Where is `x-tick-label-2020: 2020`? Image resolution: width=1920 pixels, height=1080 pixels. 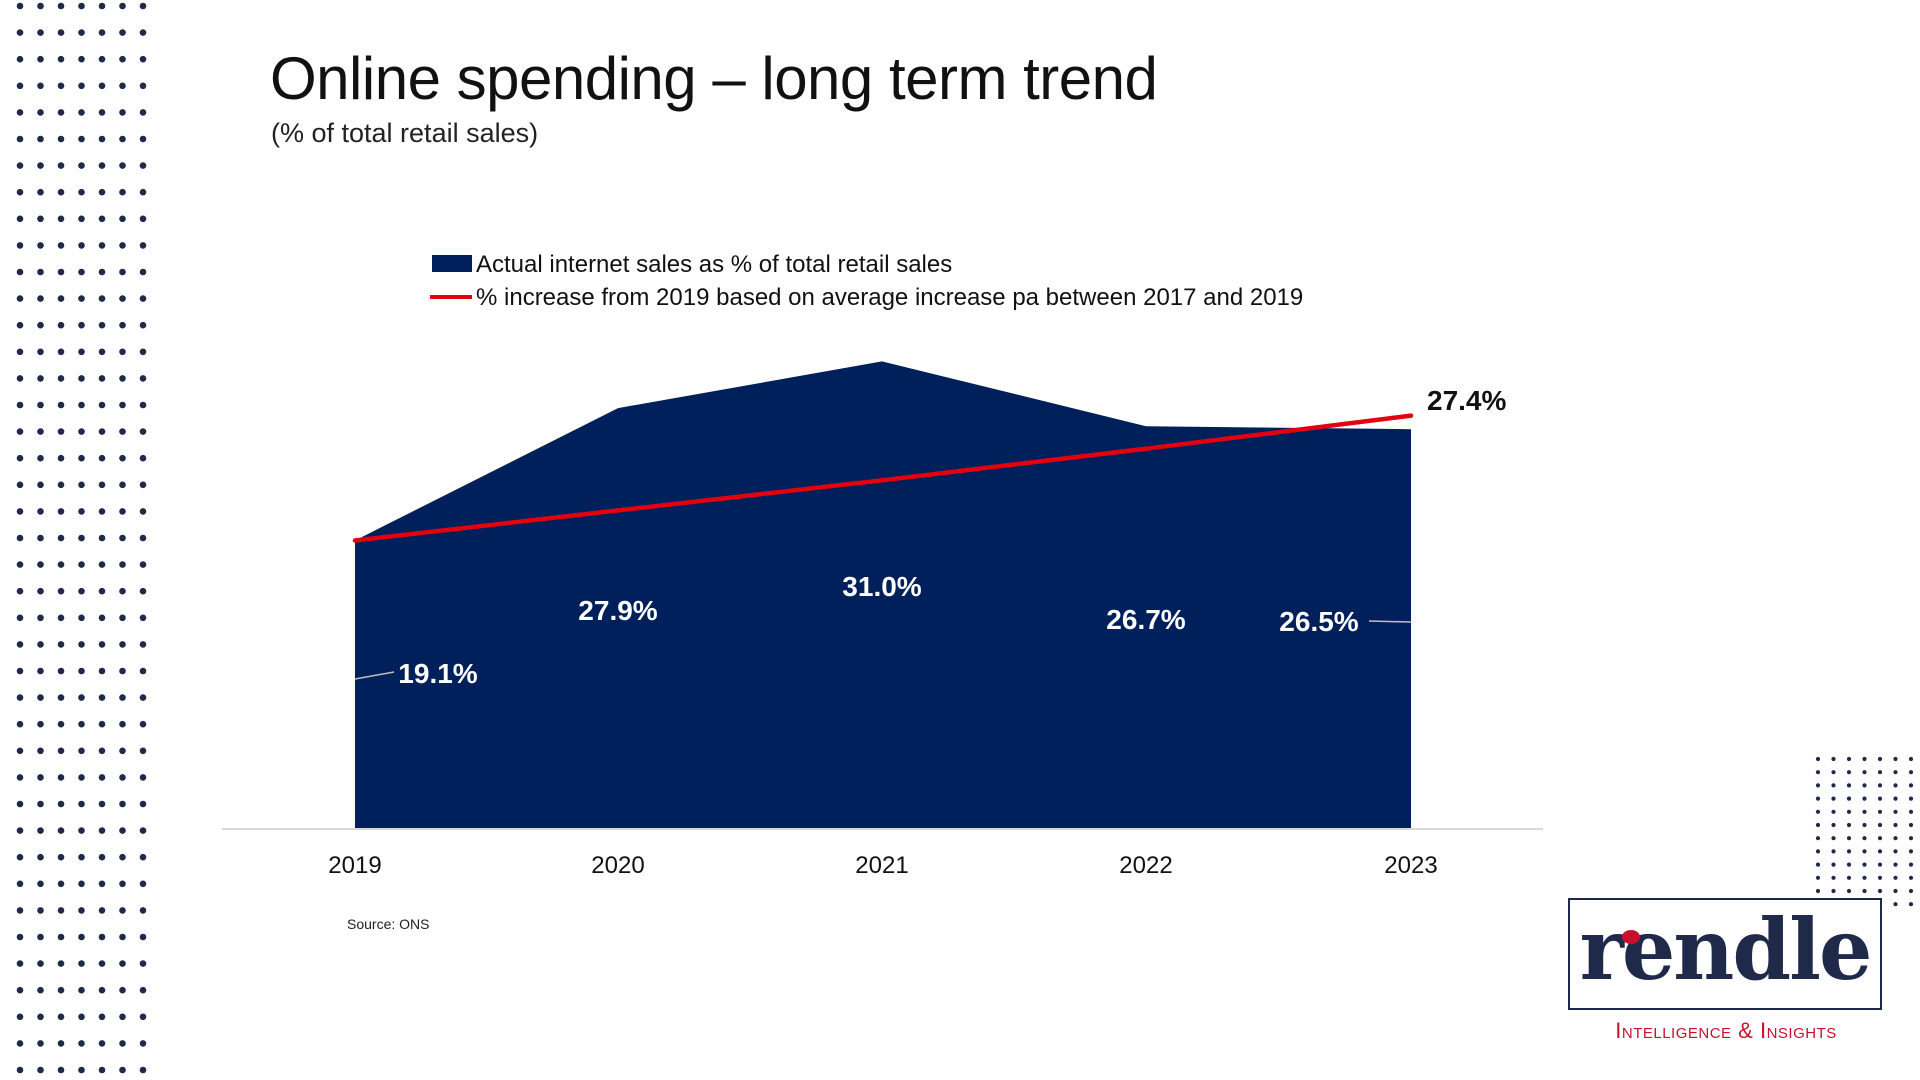
x-tick-label-2020: 2020 is located at coordinates (617, 865).